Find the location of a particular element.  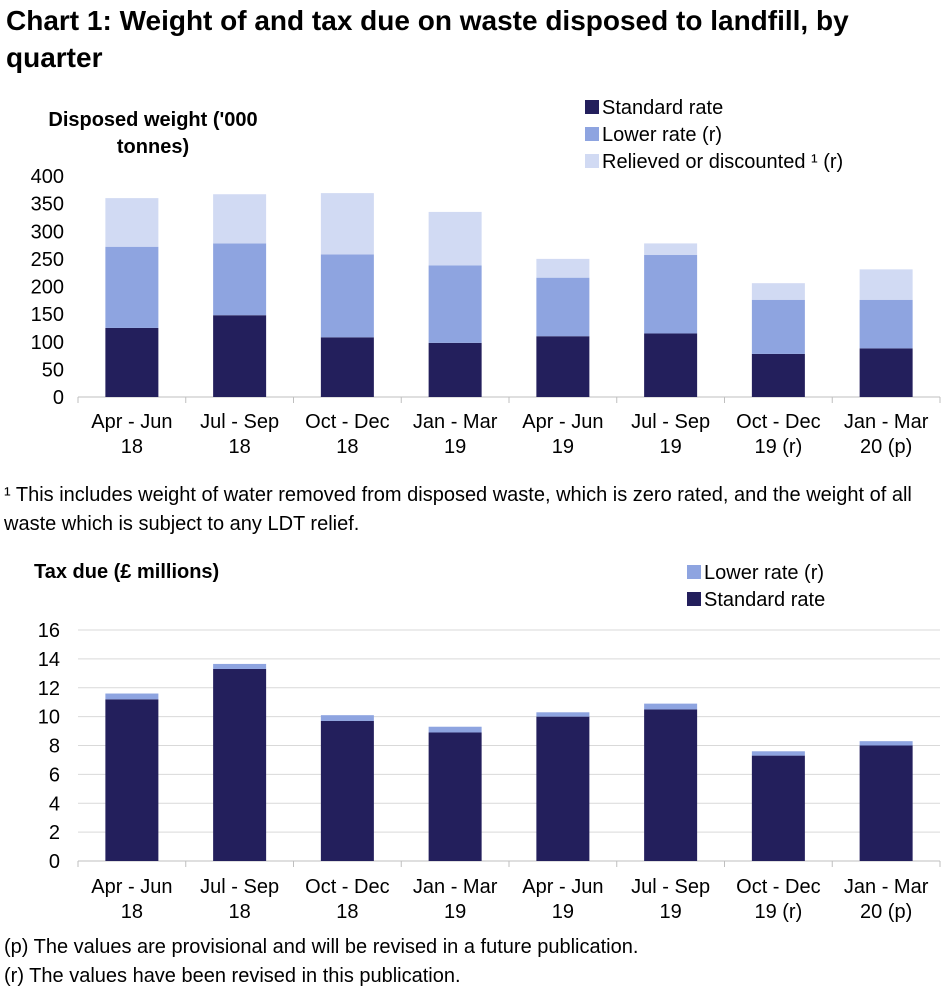

weight-category-label: 19 (r) is located at coordinates (778, 447).